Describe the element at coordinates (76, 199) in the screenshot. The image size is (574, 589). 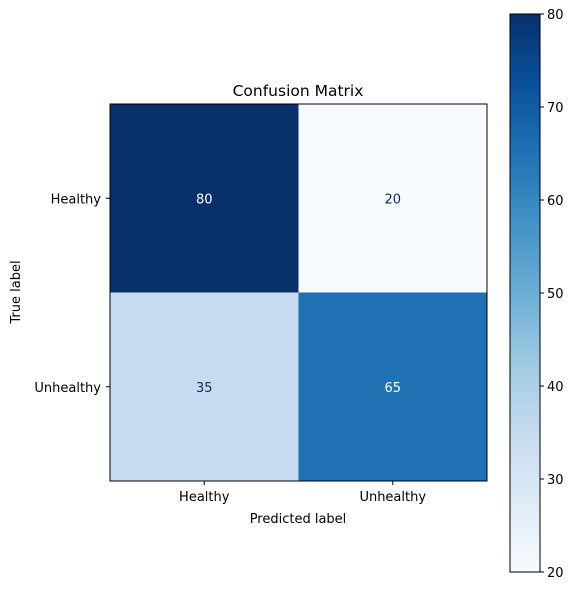
I see `y-tick-label: Healthy` at that location.